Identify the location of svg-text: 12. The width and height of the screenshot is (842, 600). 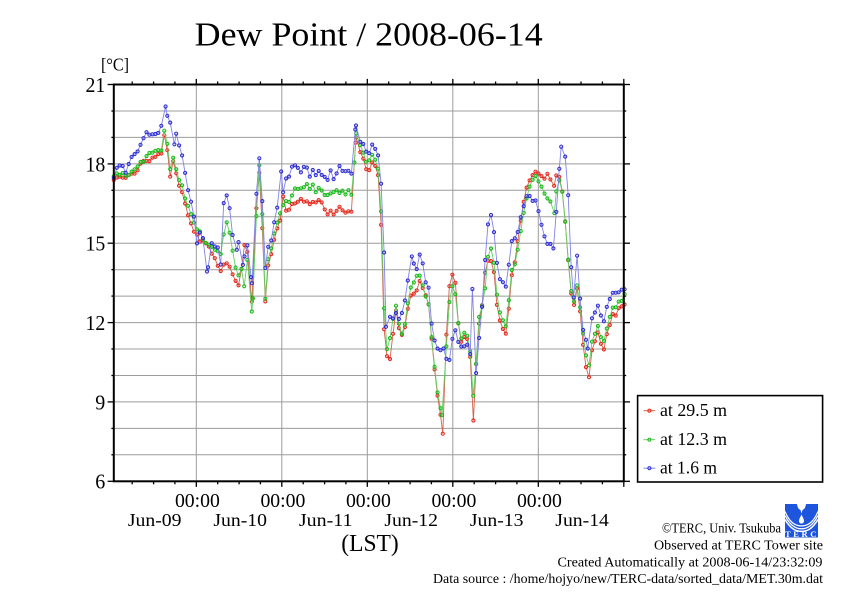
(96, 323).